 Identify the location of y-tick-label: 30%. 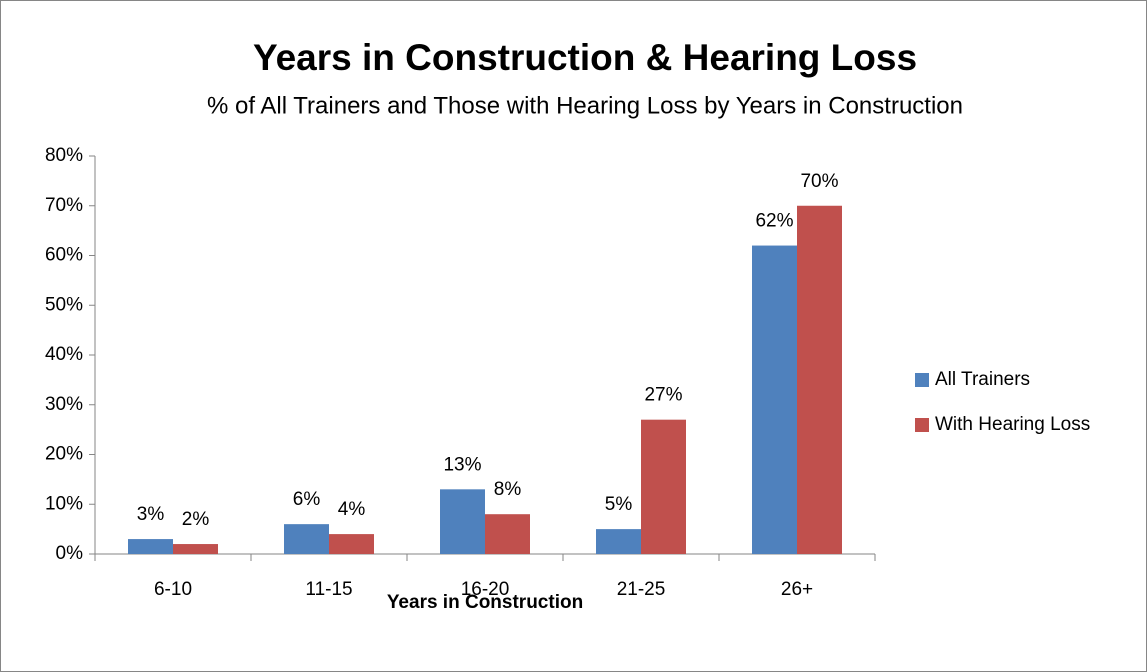
(64, 404).